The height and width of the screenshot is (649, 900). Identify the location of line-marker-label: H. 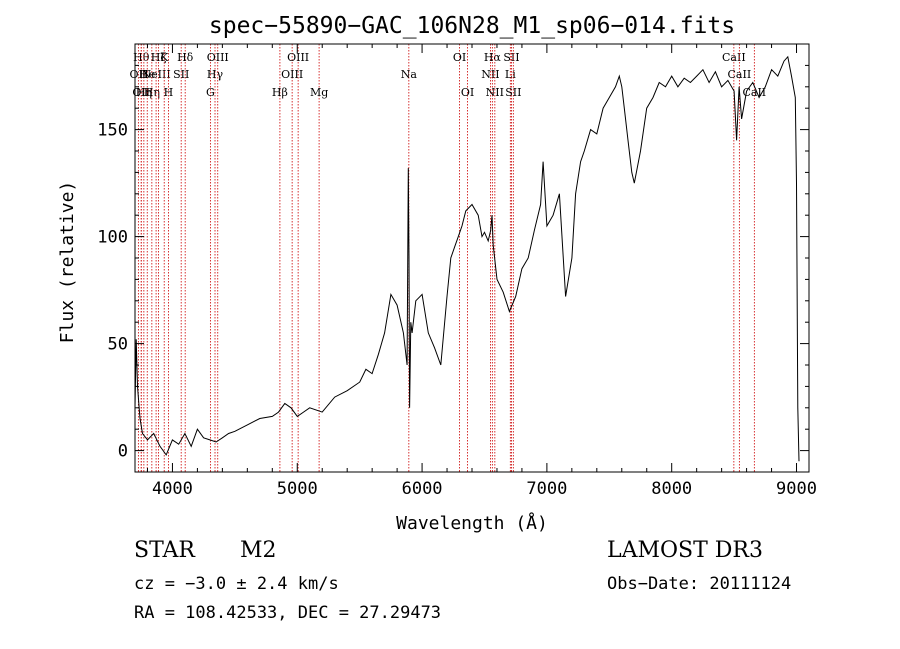
(169, 92).